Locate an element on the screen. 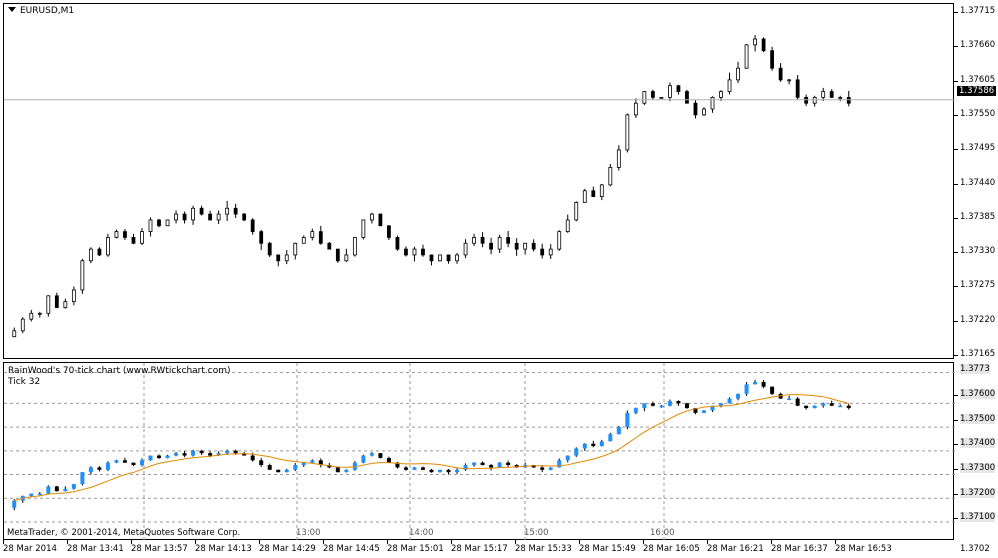 The width and height of the screenshot is (998, 558). time-label: 28 Mar 15:33 is located at coordinates (543, 549).